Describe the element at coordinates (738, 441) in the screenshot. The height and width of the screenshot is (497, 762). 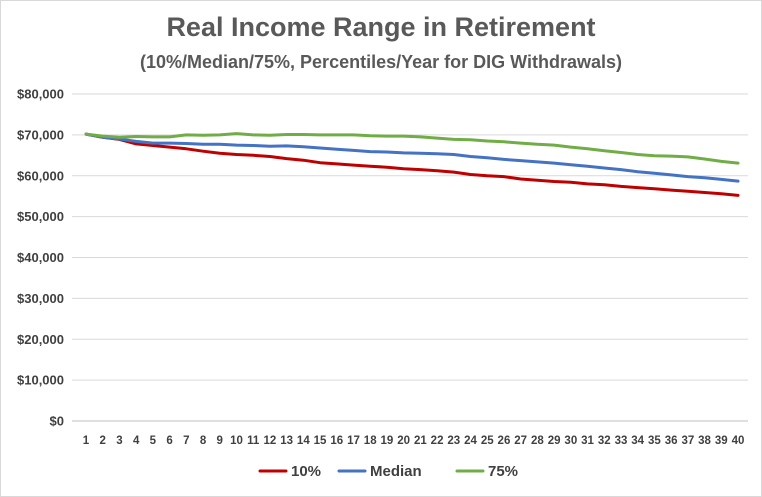
I see `x-tick-label: 40` at that location.